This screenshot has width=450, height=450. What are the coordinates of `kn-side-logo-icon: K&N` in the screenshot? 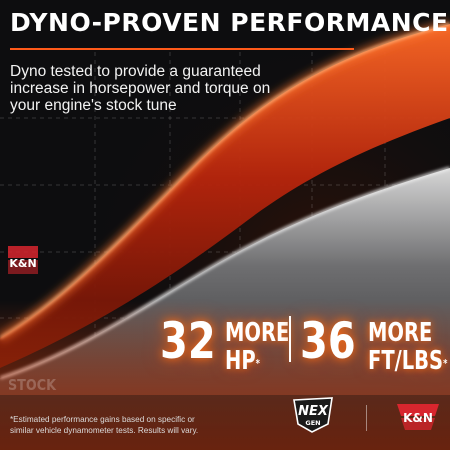 It's located at (23, 260).